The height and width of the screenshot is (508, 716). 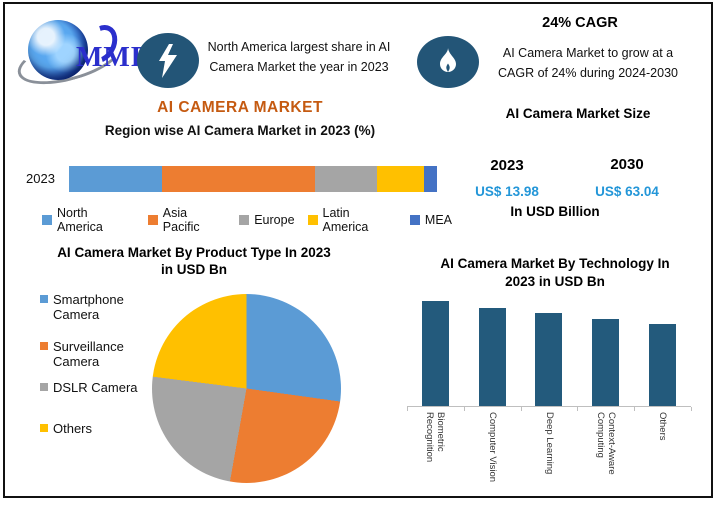 What do you see at coordinates (312, 220) in the screenshot?
I see `latin-america-swatch-icon` at bounding box center [312, 220].